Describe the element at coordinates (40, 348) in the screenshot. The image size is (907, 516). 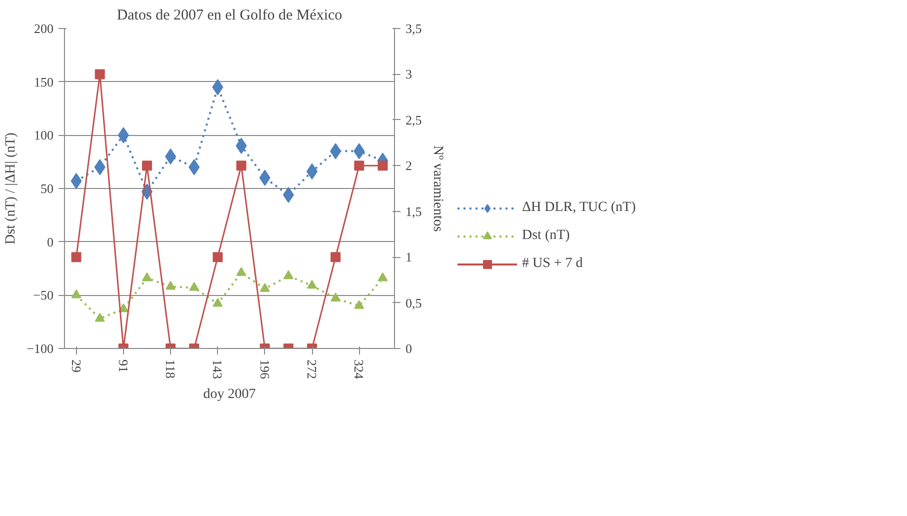
I see `y-tick-label: −100` at that location.